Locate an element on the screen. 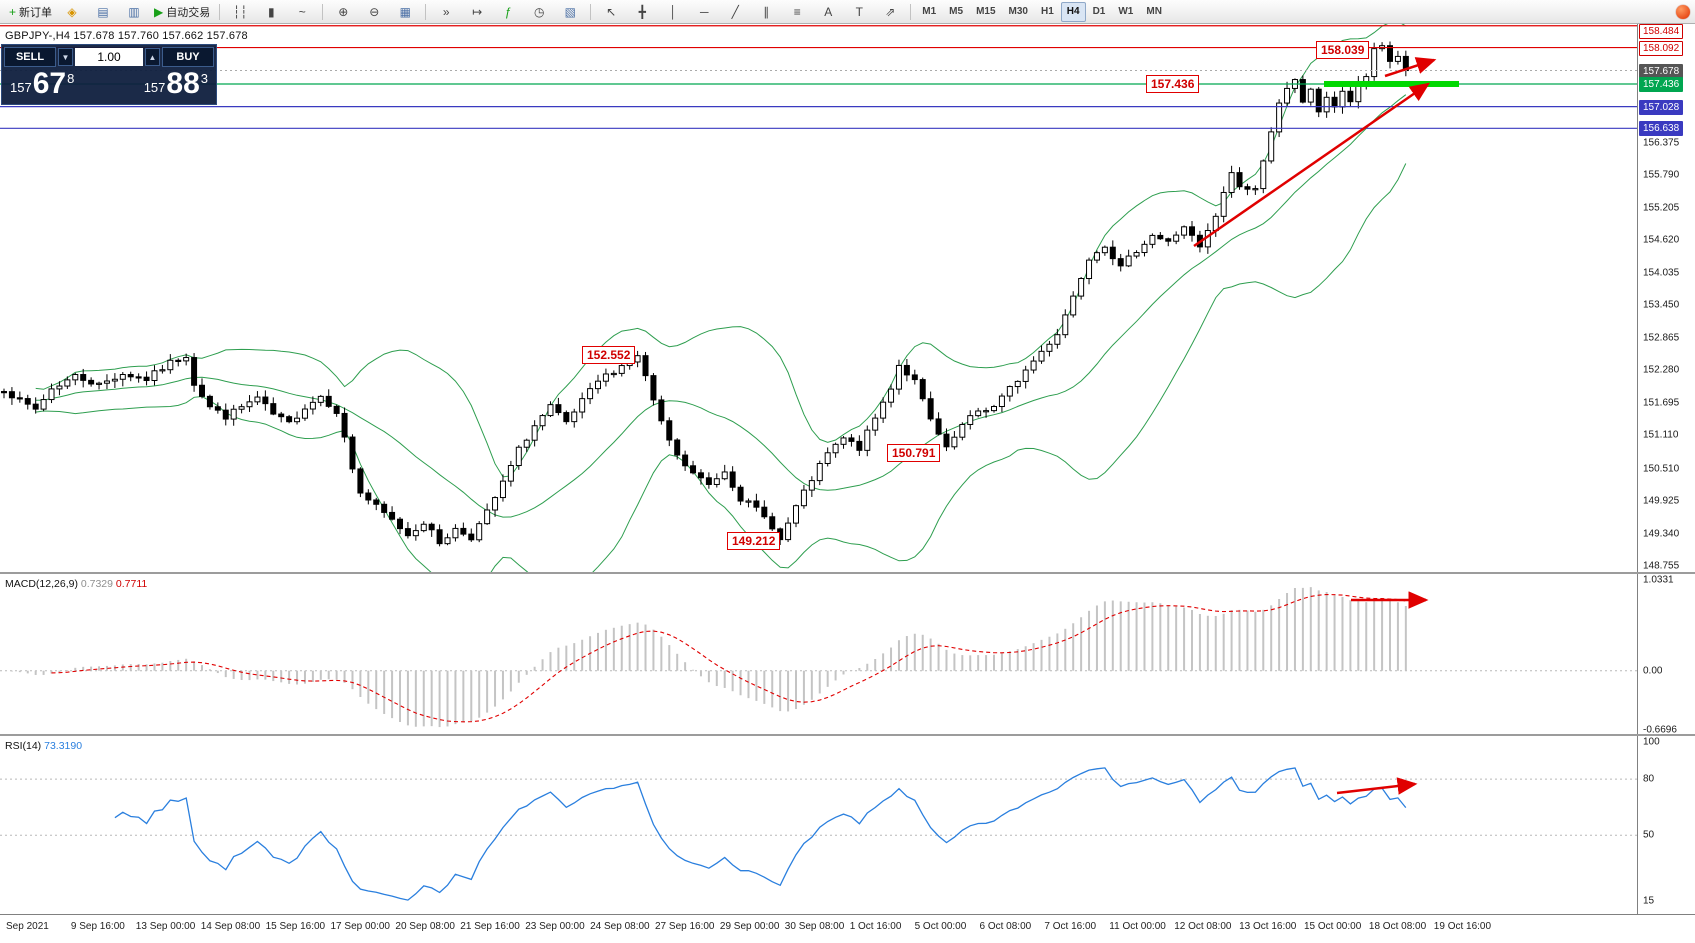  volume-increase-button: ▲ is located at coordinates (152, 57).